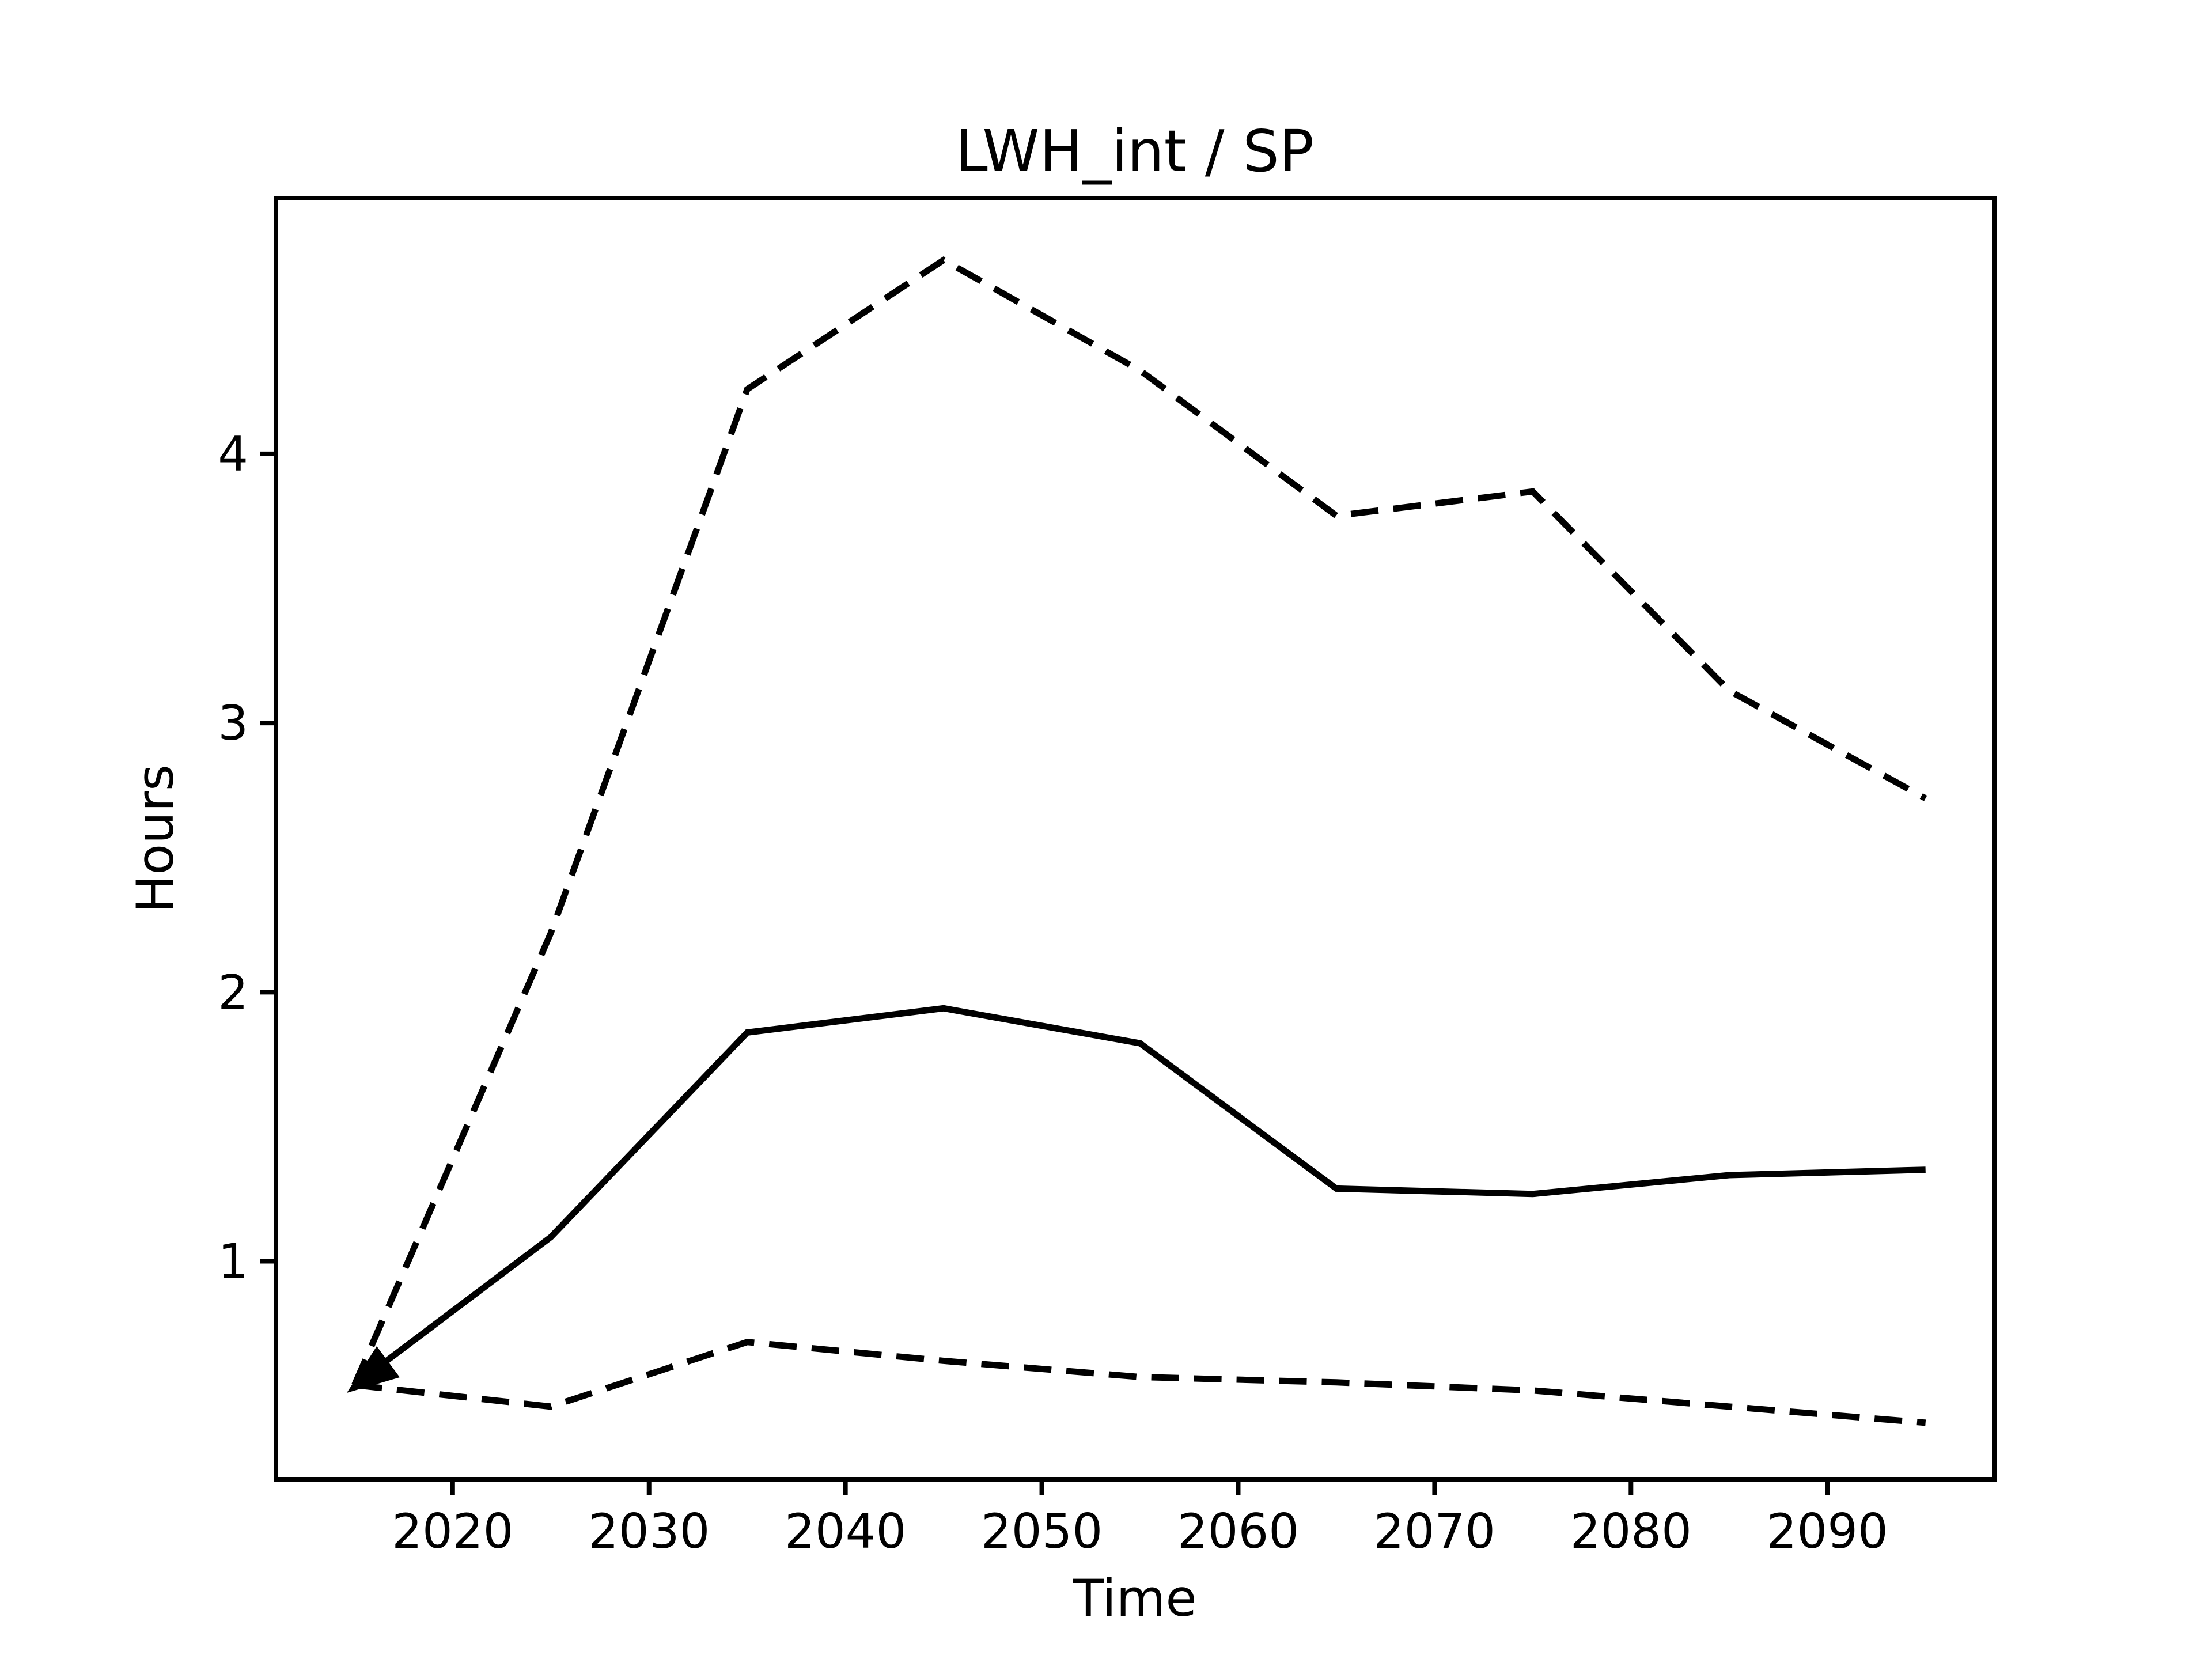 The width and height of the screenshot is (2212, 1659). I want to click on y-tick-label-4: 4, so click(233, 454).